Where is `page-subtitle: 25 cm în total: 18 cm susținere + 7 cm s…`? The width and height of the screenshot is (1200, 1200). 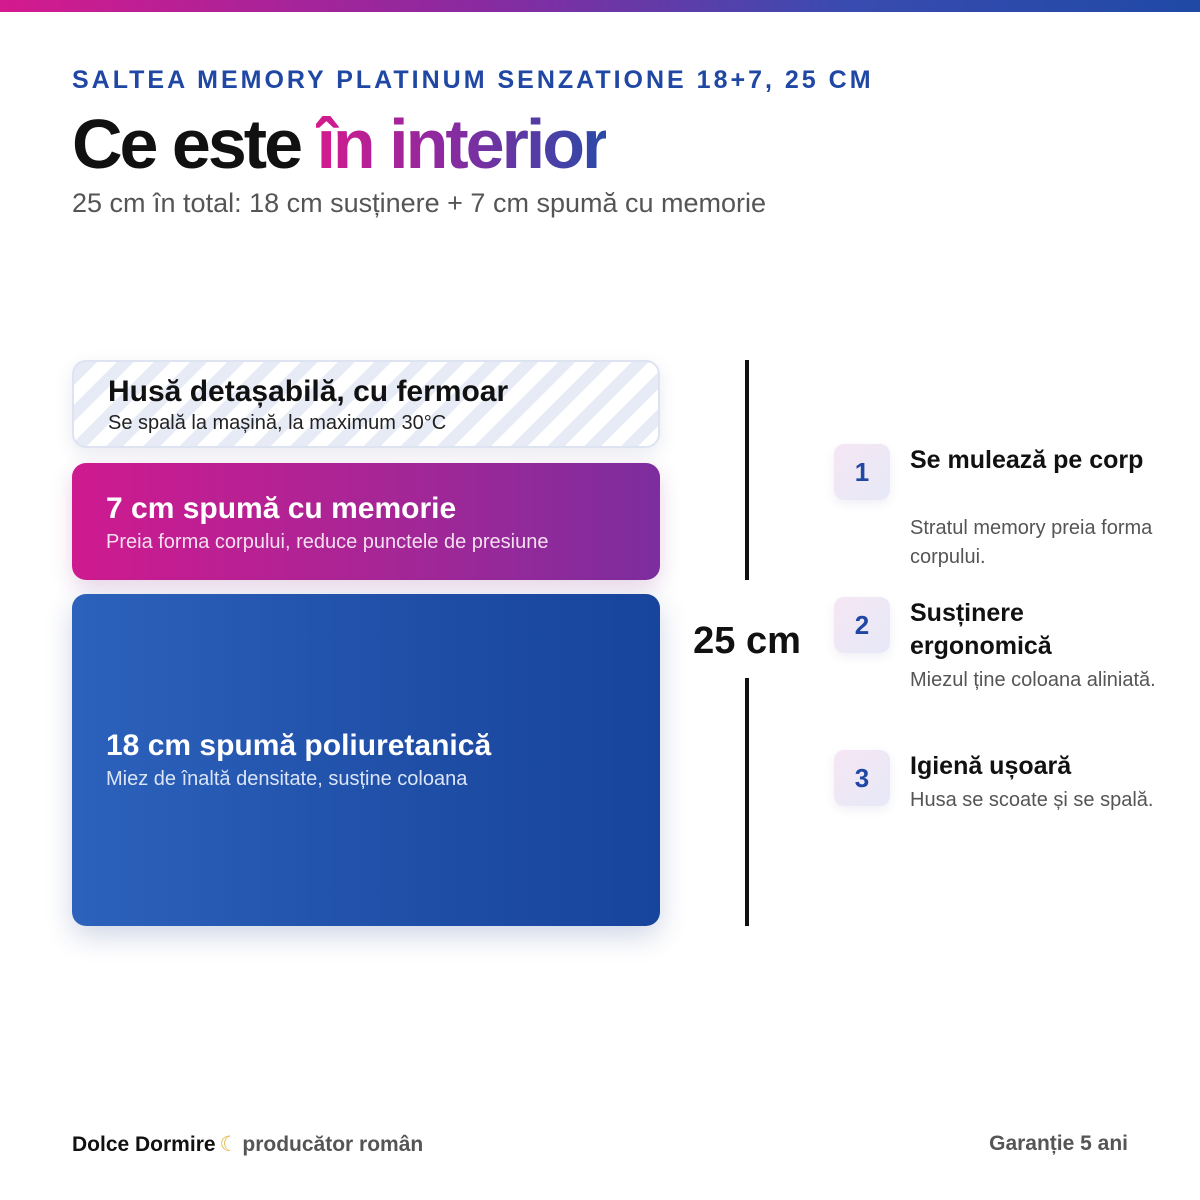
page-subtitle: 25 cm în total: 18 cm susținere + 7 cm s… is located at coordinates (419, 203).